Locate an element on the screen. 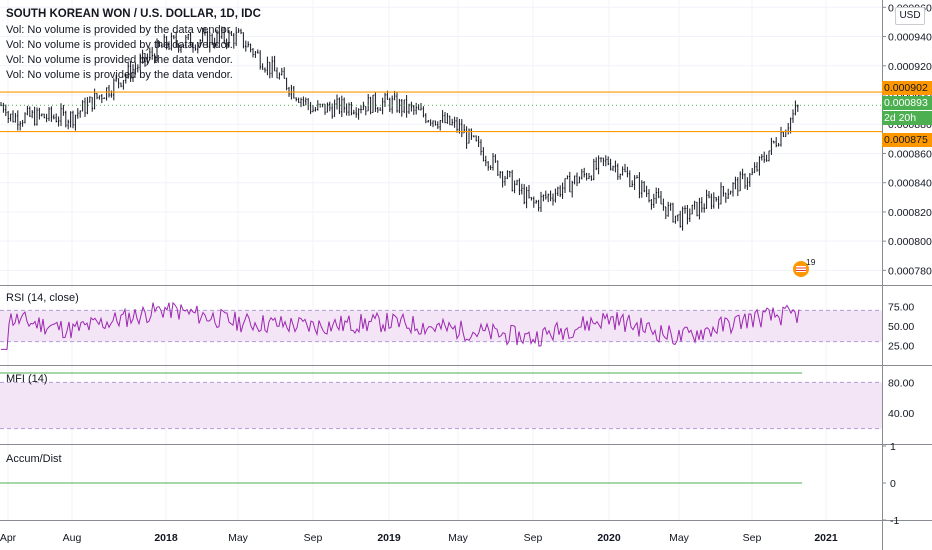 This screenshot has width=932, height=550. mfi-pane is located at coordinates (441, 401).